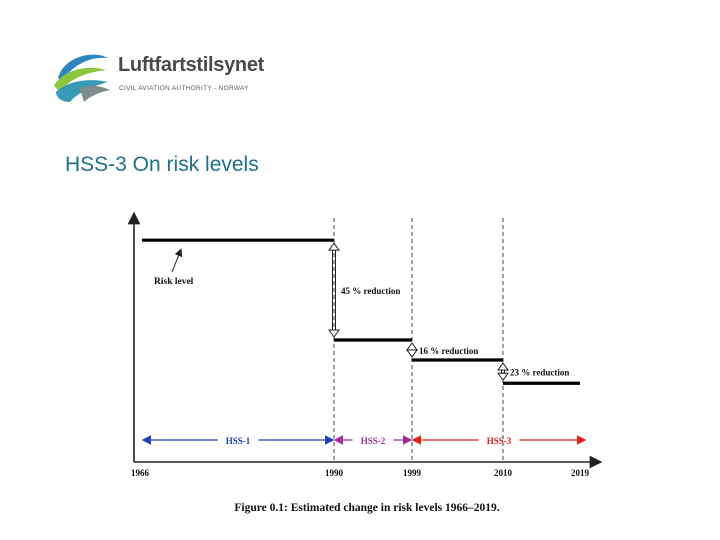 This screenshot has height=540, width=720. I want to click on x-tick-label: 1990, so click(334, 473).